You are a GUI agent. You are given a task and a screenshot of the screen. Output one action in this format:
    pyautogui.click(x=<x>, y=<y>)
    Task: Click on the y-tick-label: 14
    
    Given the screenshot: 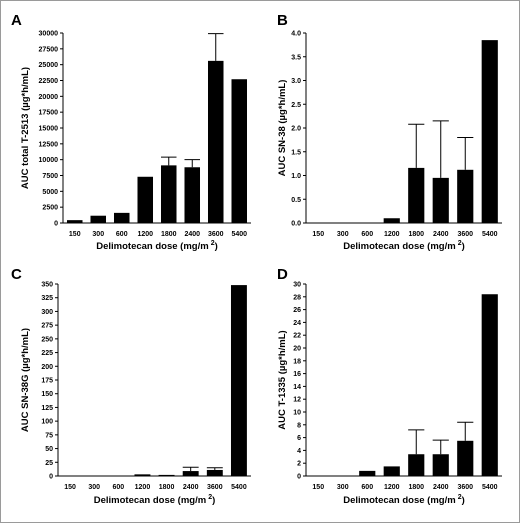 What is the action you would take?
    pyautogui.click(x=297, y=387)
    